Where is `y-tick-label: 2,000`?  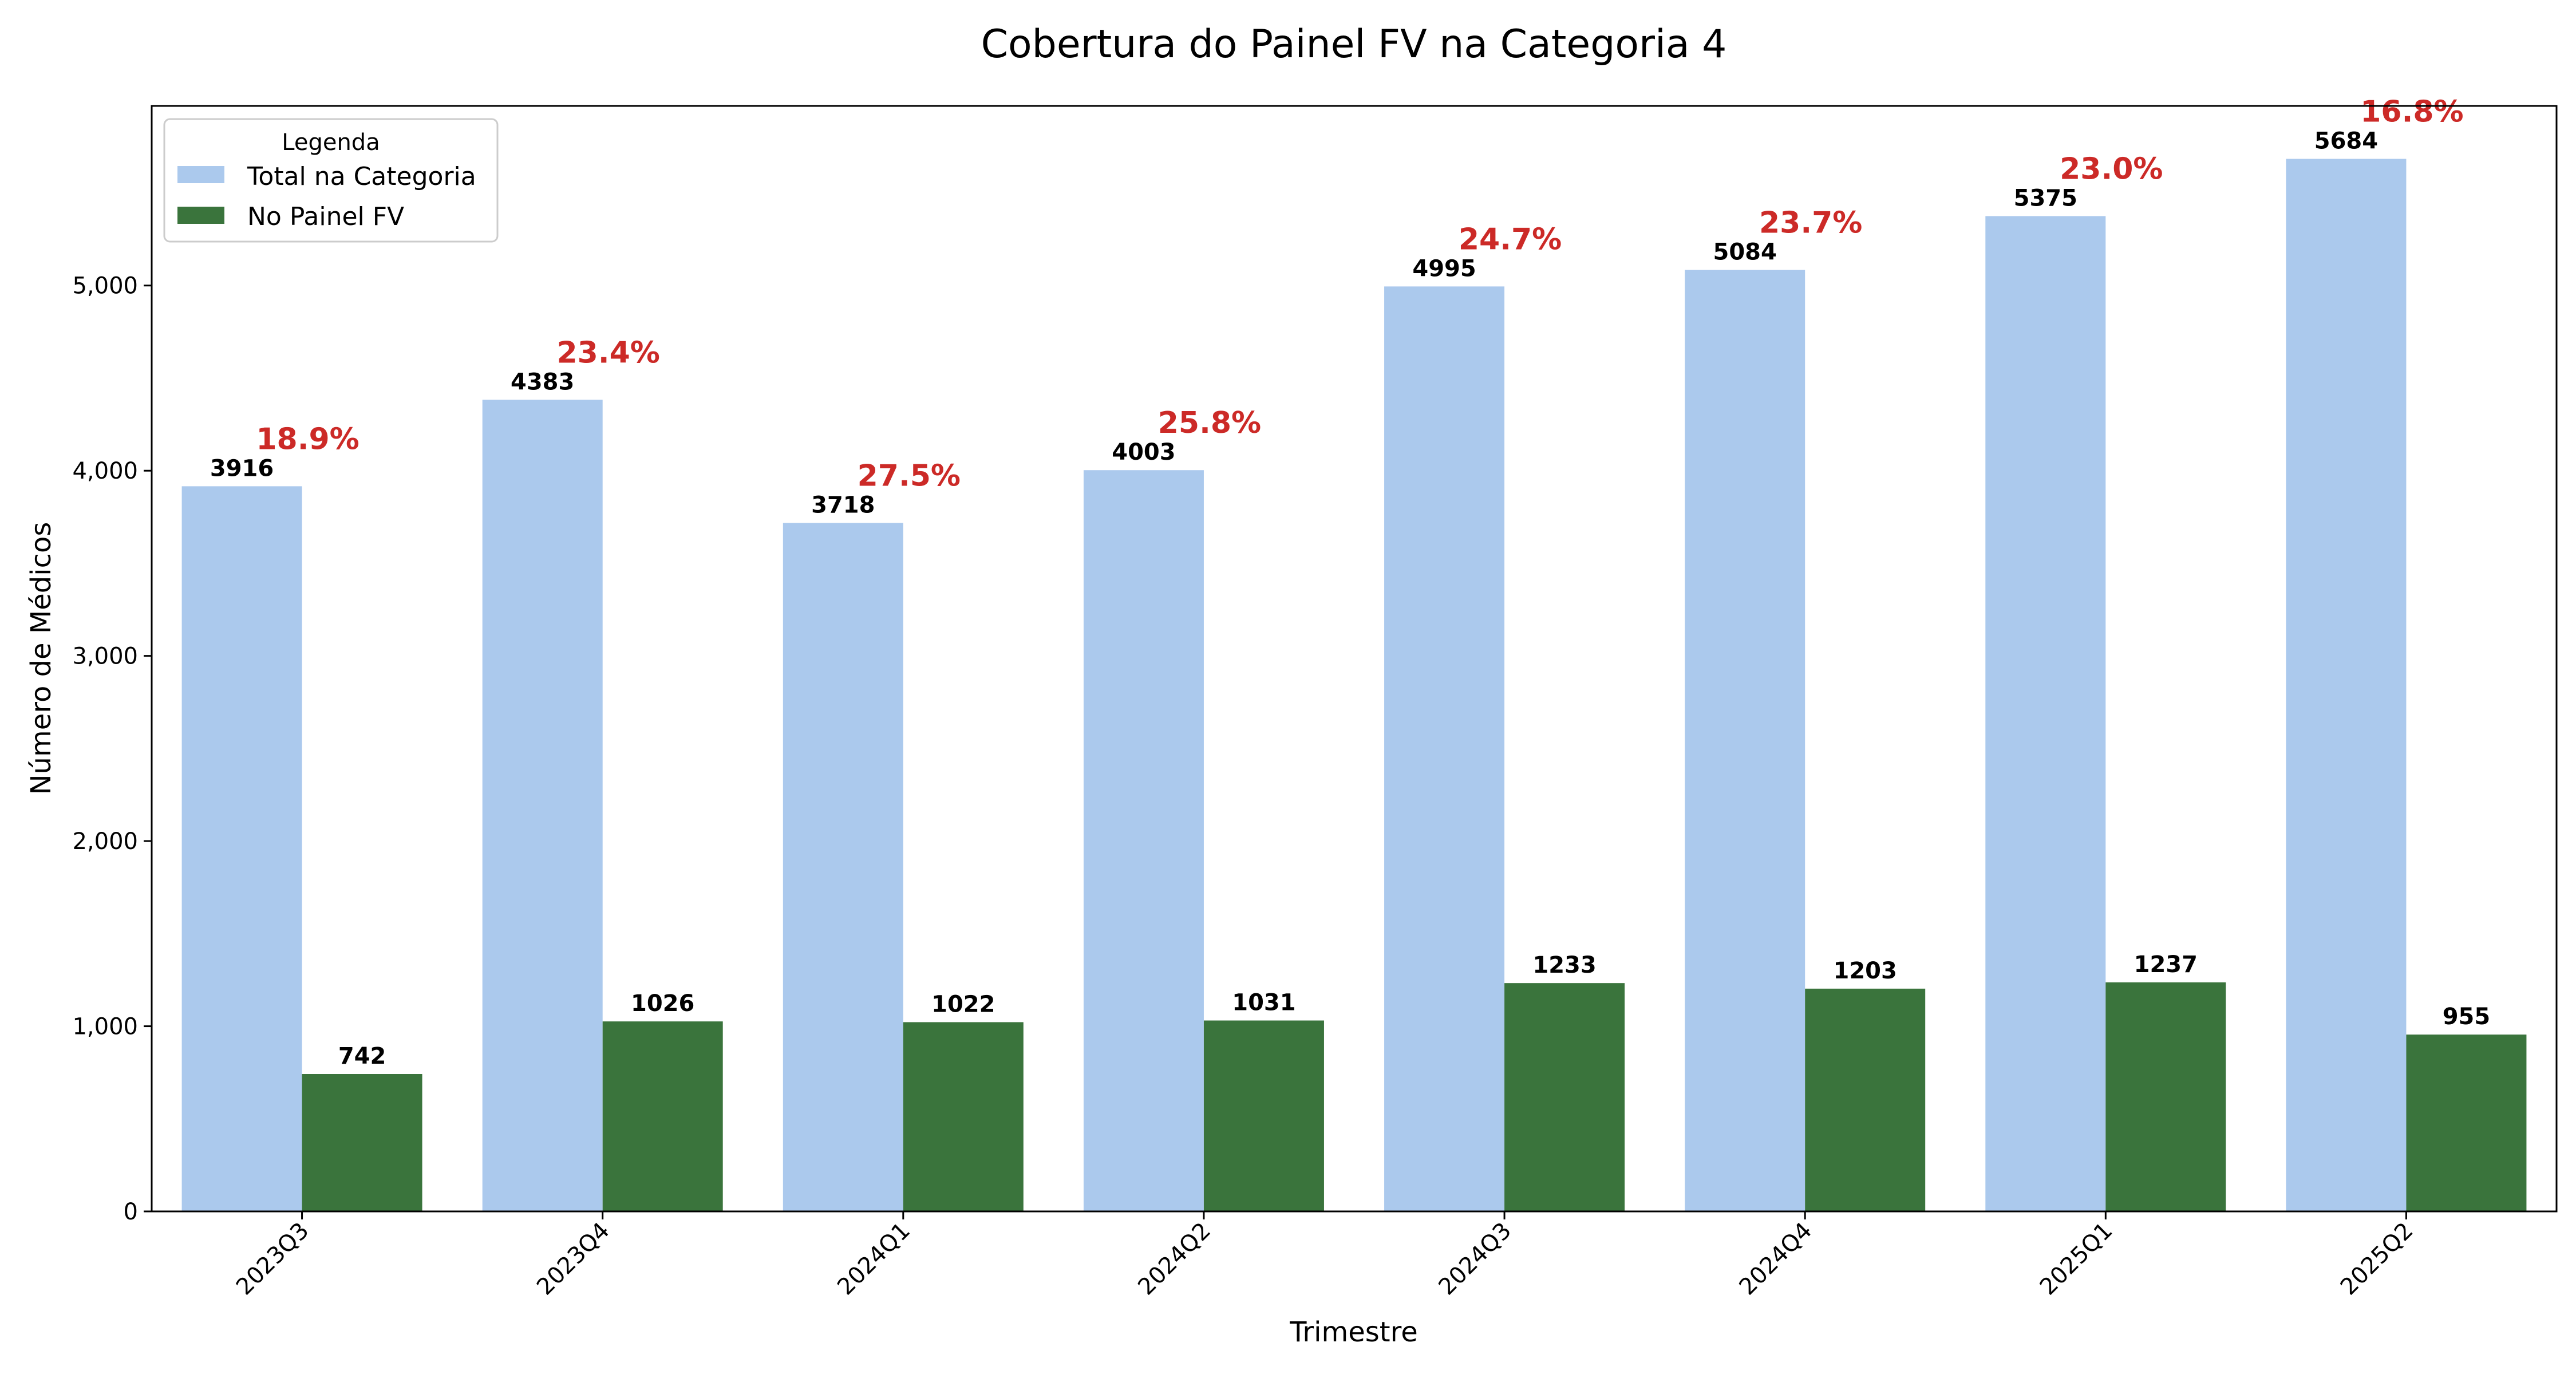 y-tick-label: 2,000 is located at coordinates (105, 841).